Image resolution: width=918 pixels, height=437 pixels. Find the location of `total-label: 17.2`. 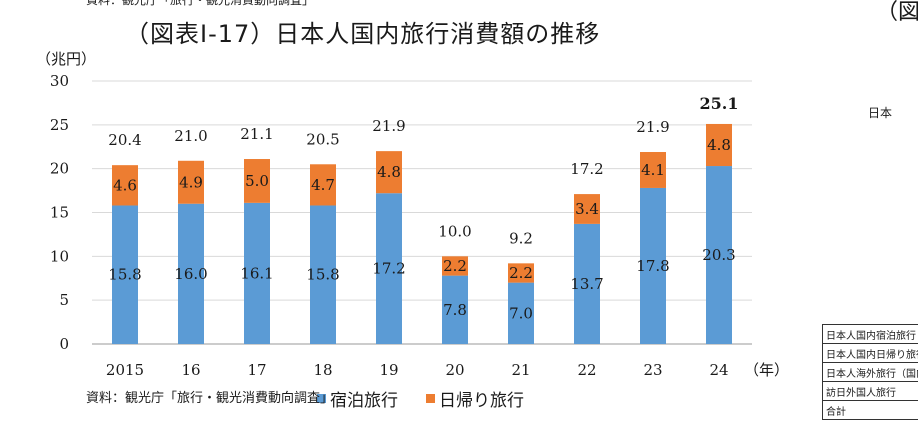

total-label: 17.2 is located at coordinates (586, 169).